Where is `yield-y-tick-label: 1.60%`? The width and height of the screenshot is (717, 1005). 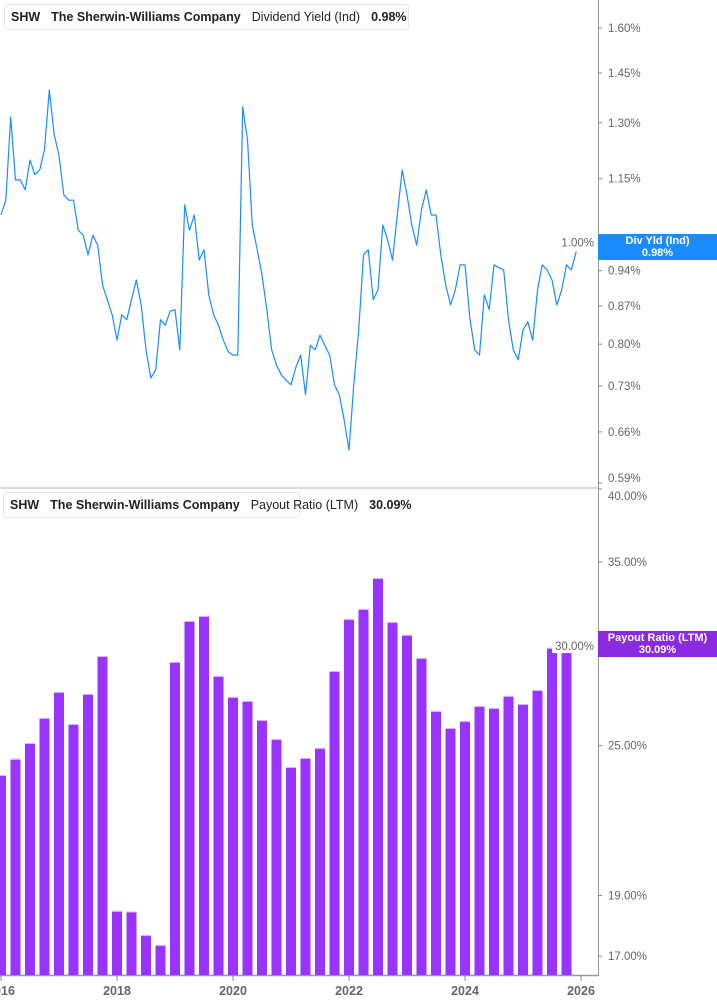 yield-y-tick-label: 1.60% is located at coordinates (624, 29).